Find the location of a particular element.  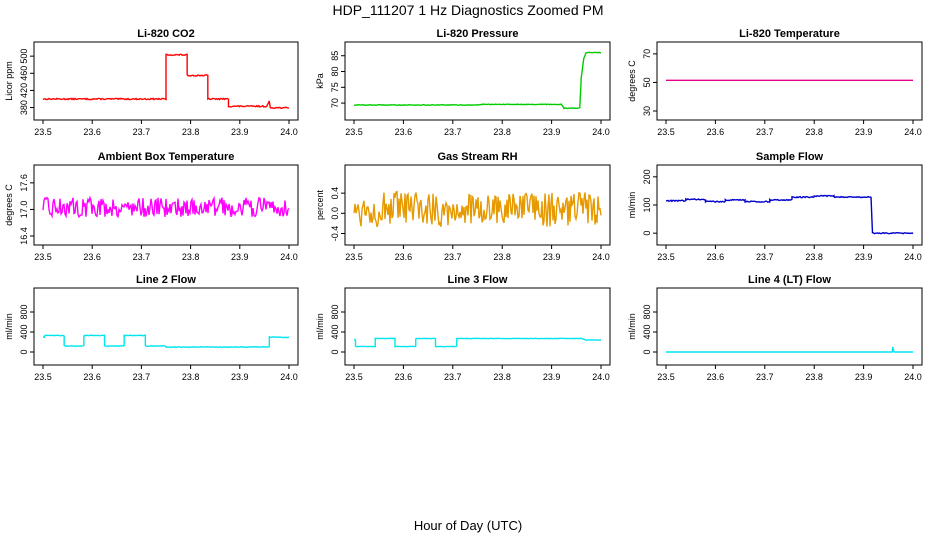

y-tick-label: 80 is located at coordinates (335, 72).